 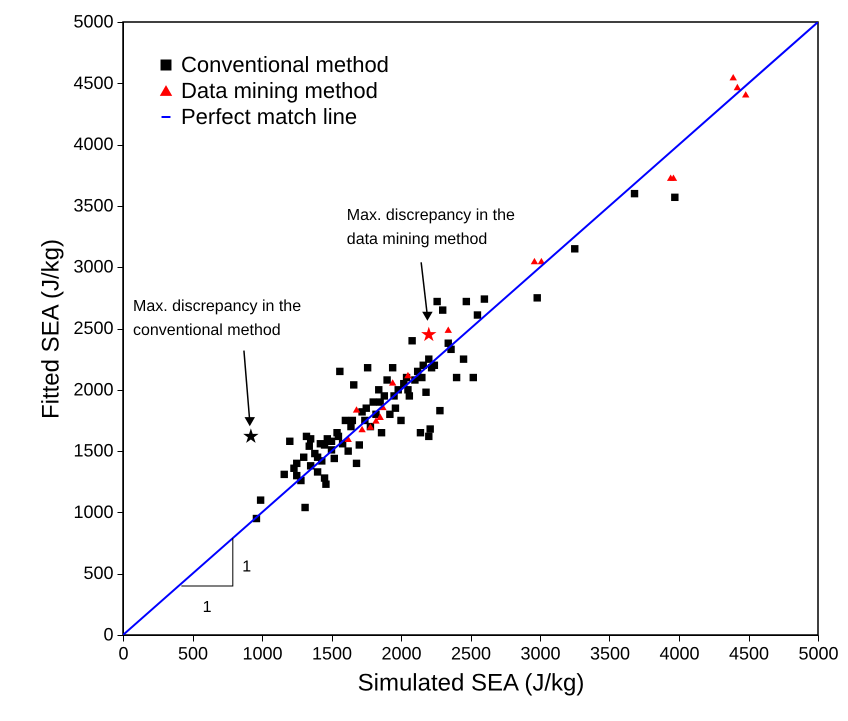 What do you see at coordinates (279, 90) in the screenshot?
I see `legend-label: Data mining method` at bounding box center [279, 90].